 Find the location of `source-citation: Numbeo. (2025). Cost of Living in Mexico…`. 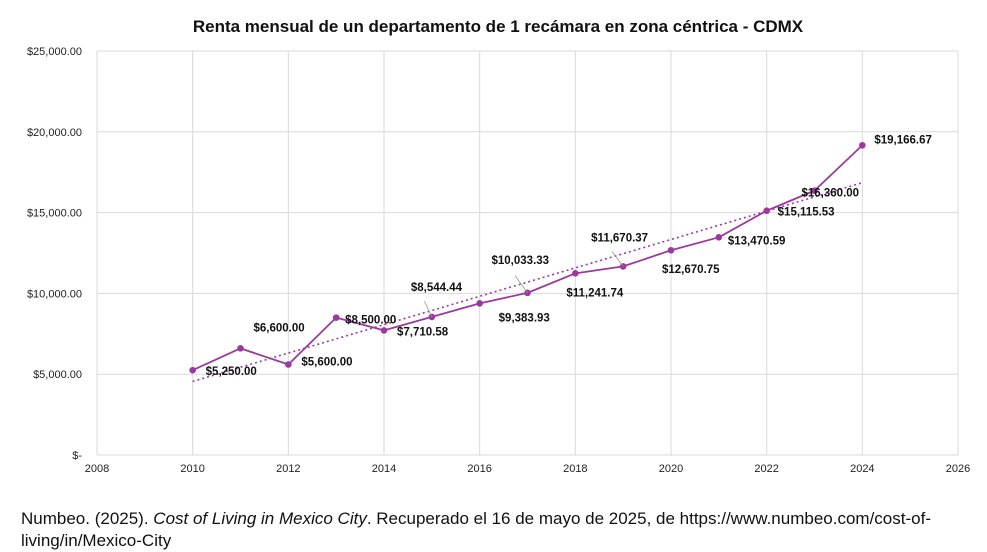

source-citation: Numbeo. (2025). Cost of Living in Mexico… is located at coordinates (496, 530).